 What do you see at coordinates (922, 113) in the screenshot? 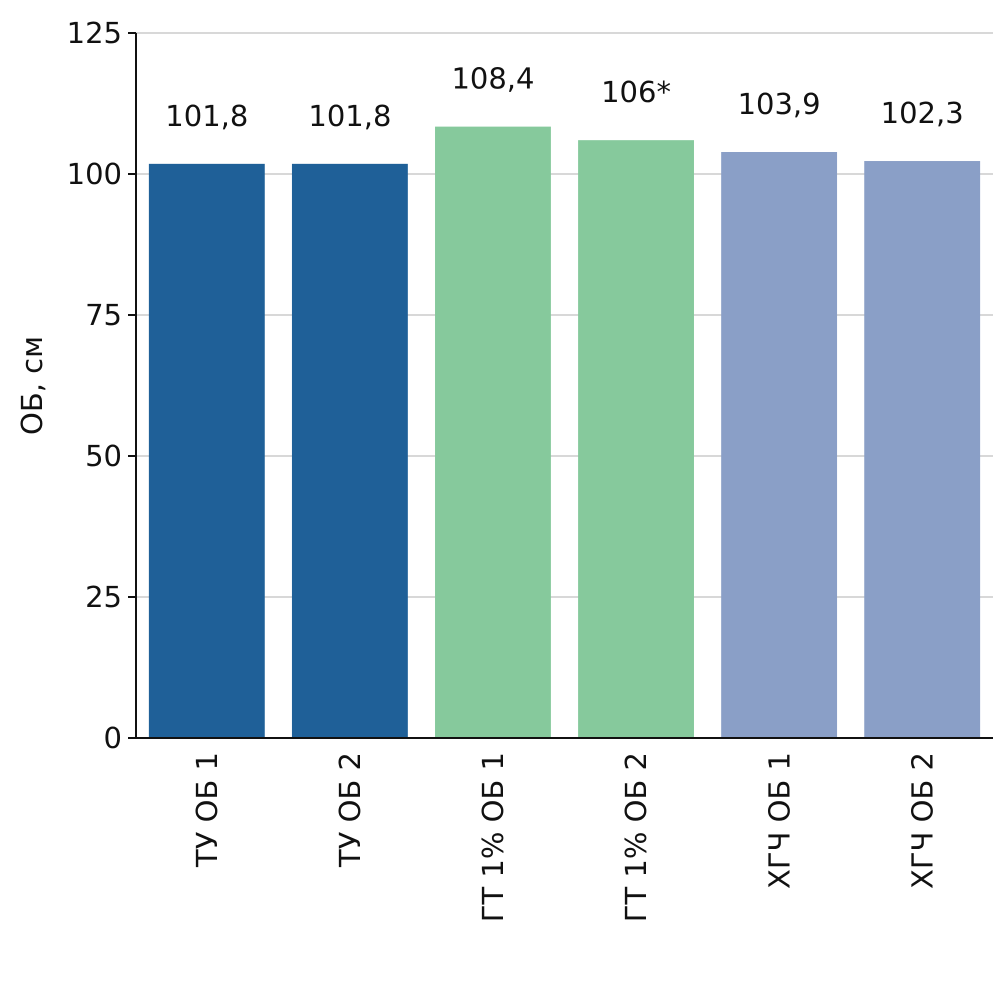
I see `data-label: 102,3` at bounding box center [922, 113].